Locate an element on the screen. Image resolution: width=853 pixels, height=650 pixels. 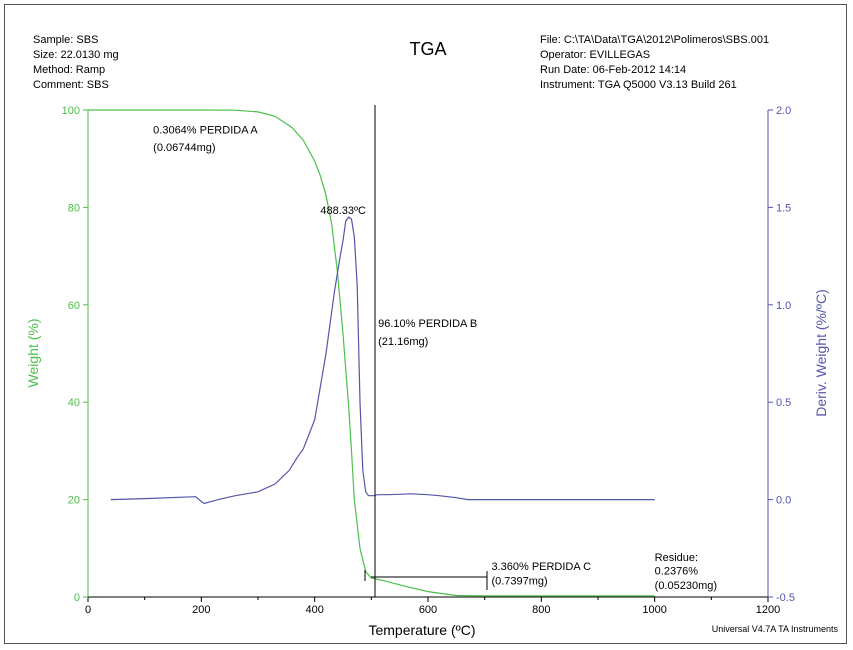
y2-tick-label: 0.5 is located at coordinates (783, 403).